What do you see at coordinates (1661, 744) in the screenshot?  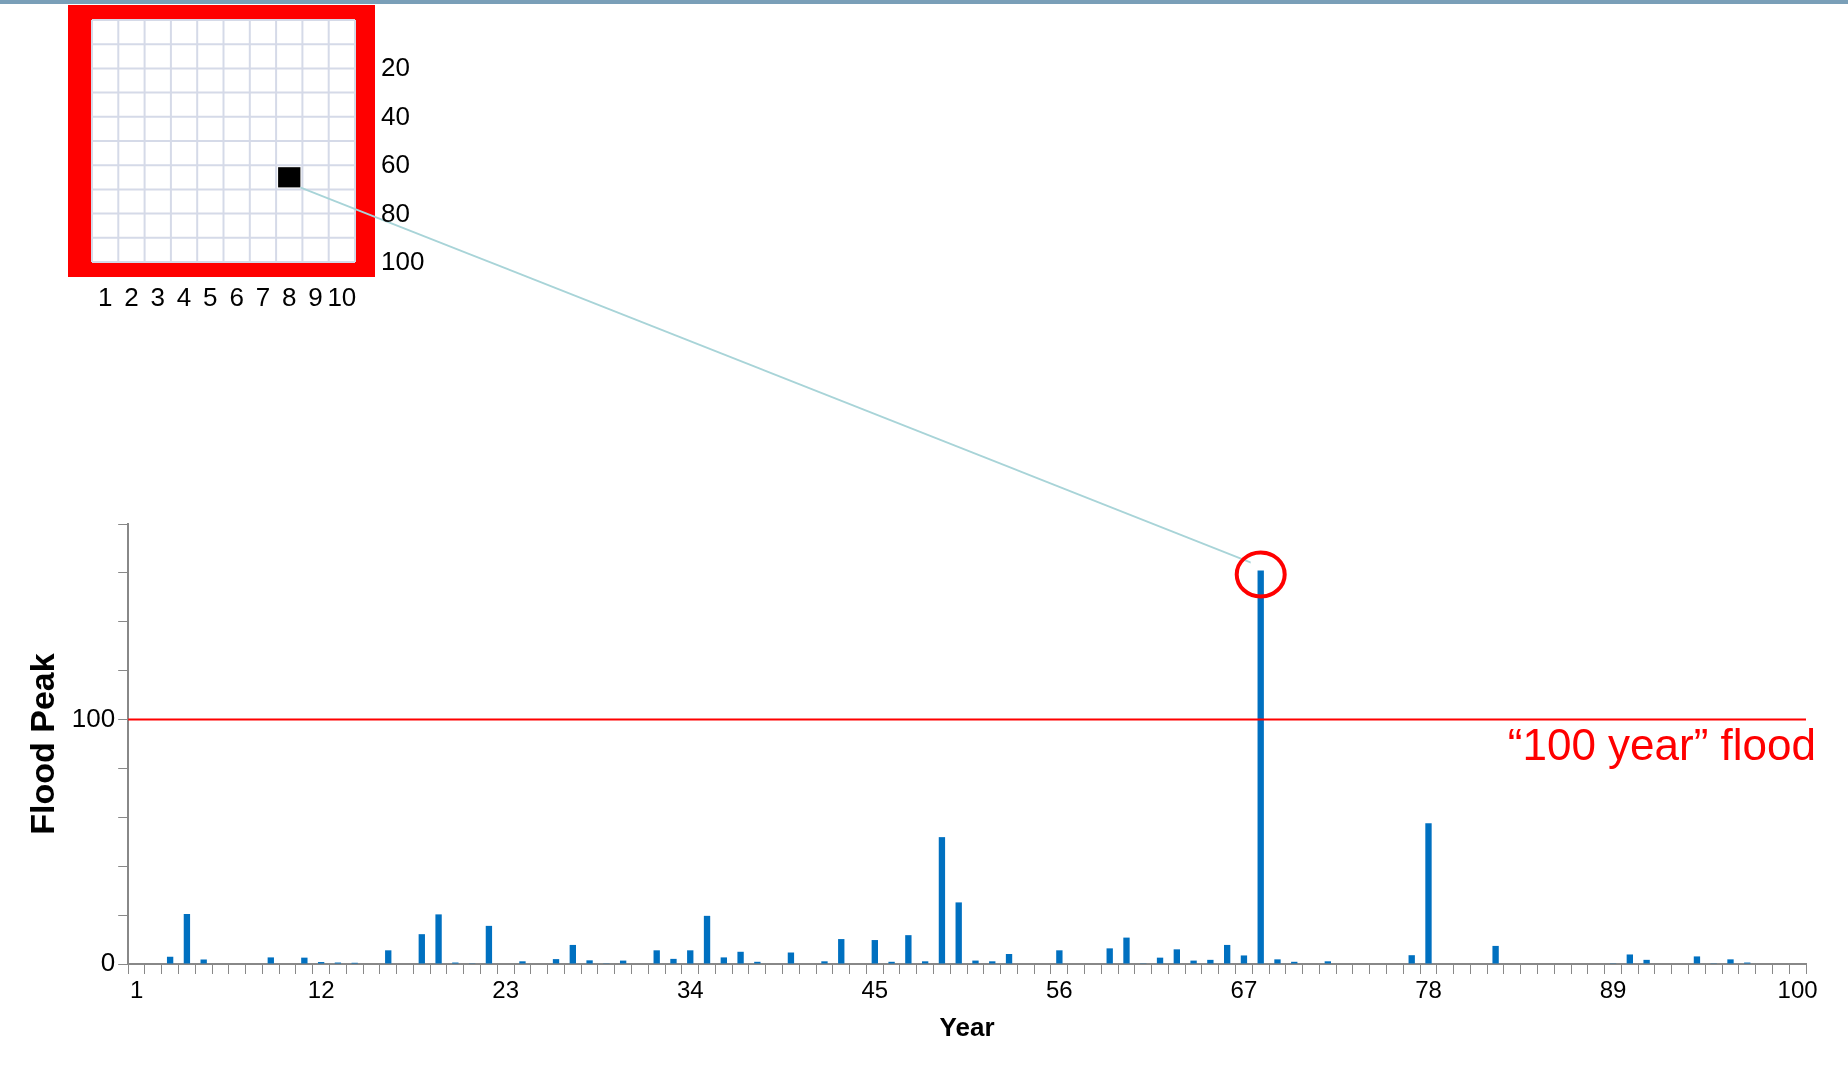 I see `ref-line-label: “100 year” flood` at bounding box center [1661, 744].